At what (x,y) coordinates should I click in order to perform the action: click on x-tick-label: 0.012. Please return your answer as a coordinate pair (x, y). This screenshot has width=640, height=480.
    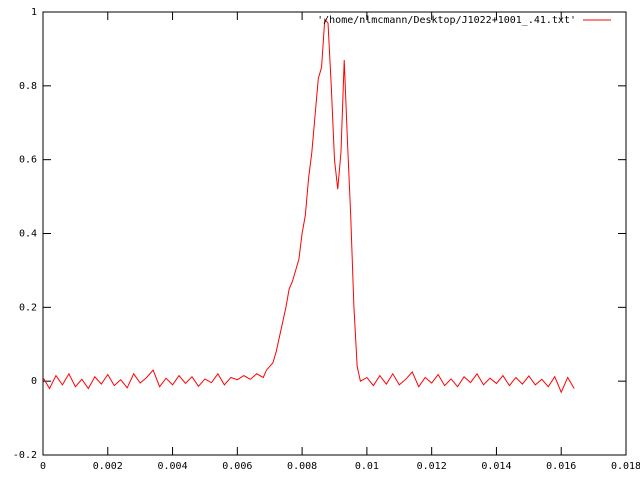
    Looking at the image, I should click on (432, 466).